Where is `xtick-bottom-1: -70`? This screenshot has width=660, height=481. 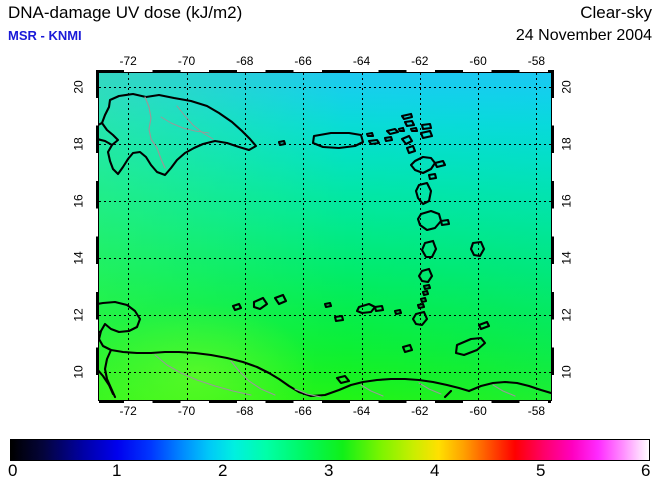
xtick-bottom-1: -70 is located at coordinates (186, 411).